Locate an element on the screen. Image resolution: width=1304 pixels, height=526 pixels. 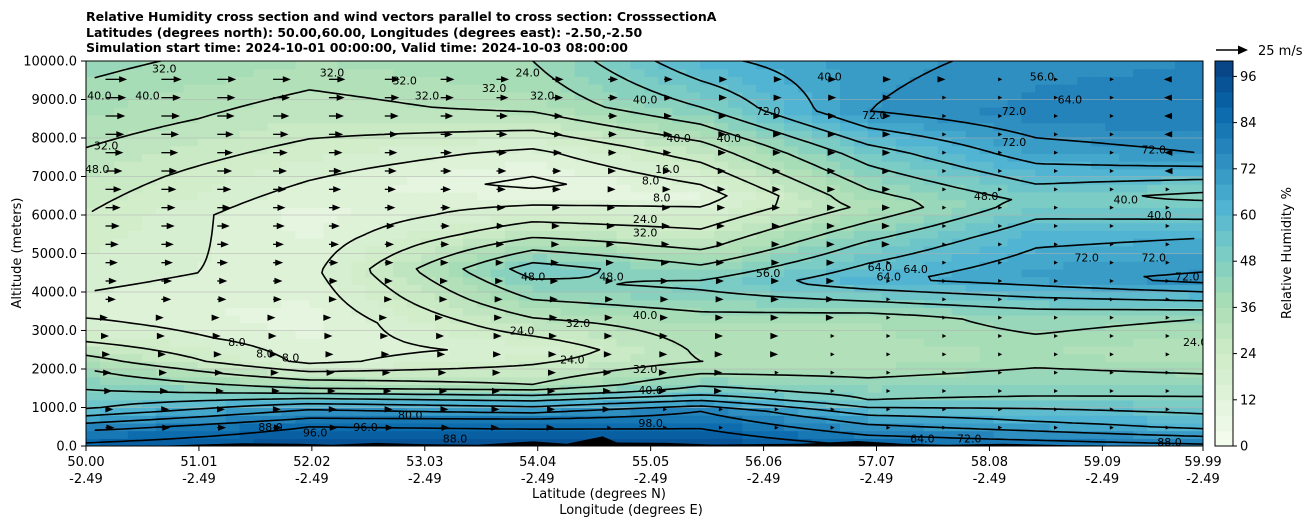
contour-label: 8.0 is located at coordinates (651, 180).